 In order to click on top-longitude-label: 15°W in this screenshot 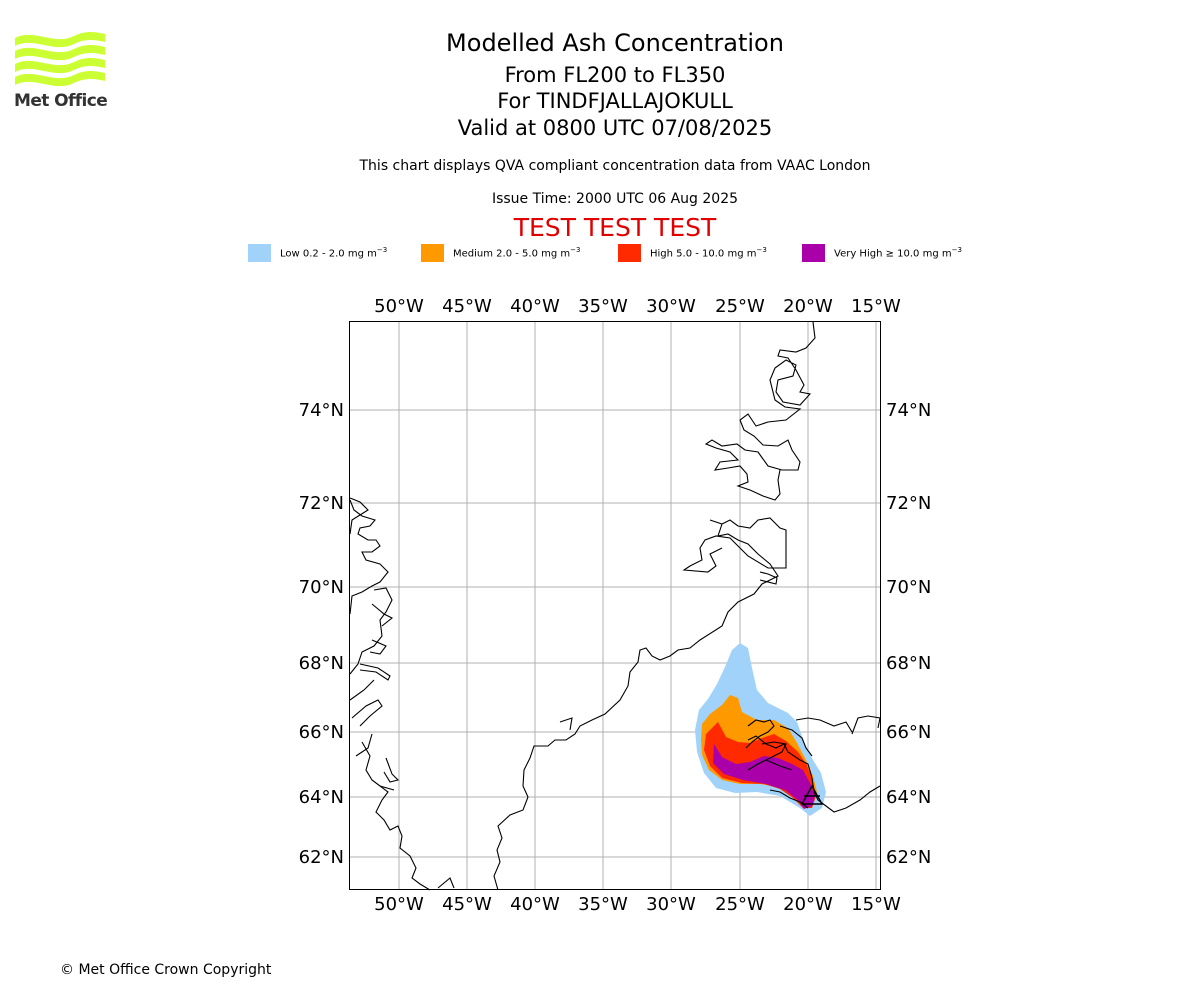, I will do `click(876, 306)`.